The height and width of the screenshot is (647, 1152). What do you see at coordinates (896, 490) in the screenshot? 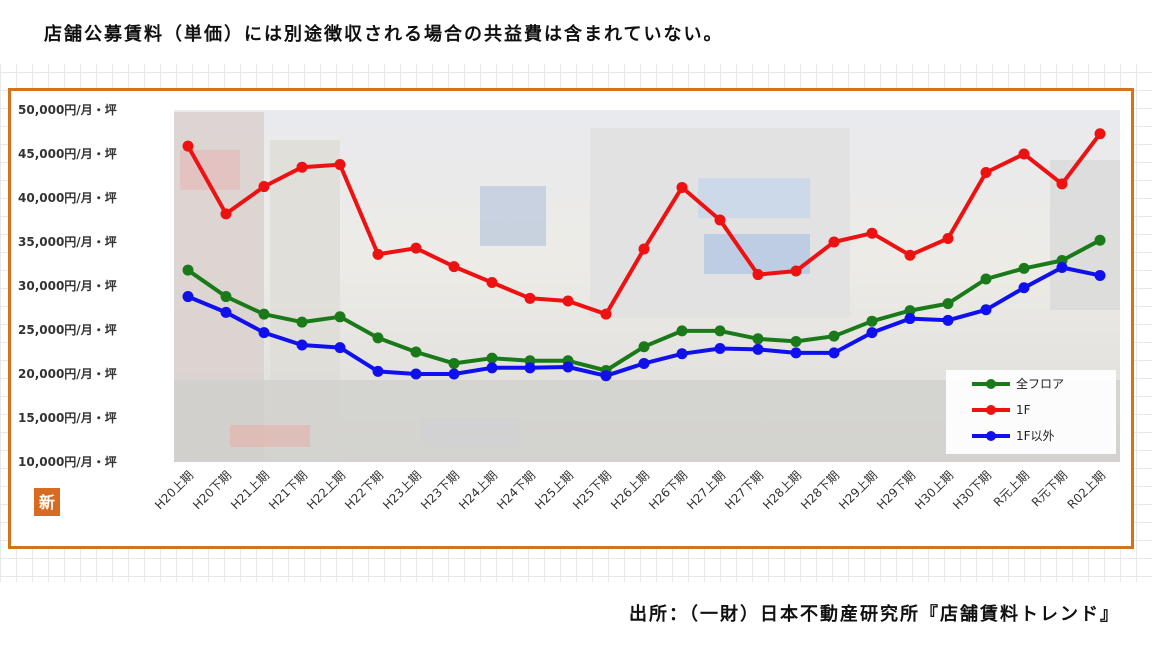
I see `x-tick-label: H29下期` at bounding box center [896, 490].